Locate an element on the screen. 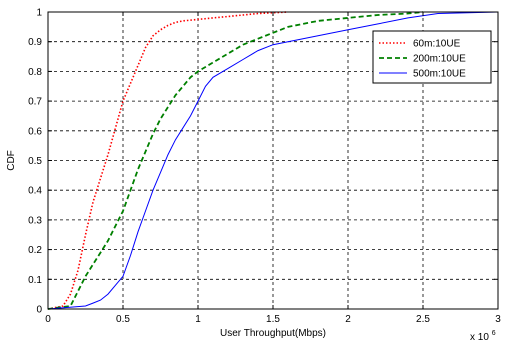 The height and width of the screenshot is (344, 505). y-tick-label: 0.1 is located at coordinates (35, 280).